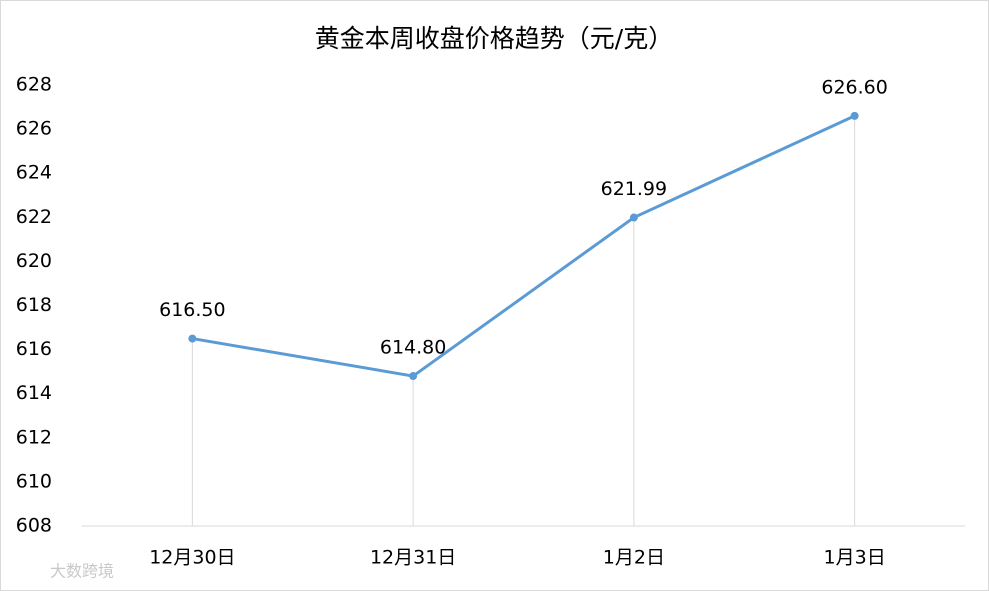 The height and width of the screenshot is (591, 989). I want to click on y-tick-label: 610, so click(34, 481).